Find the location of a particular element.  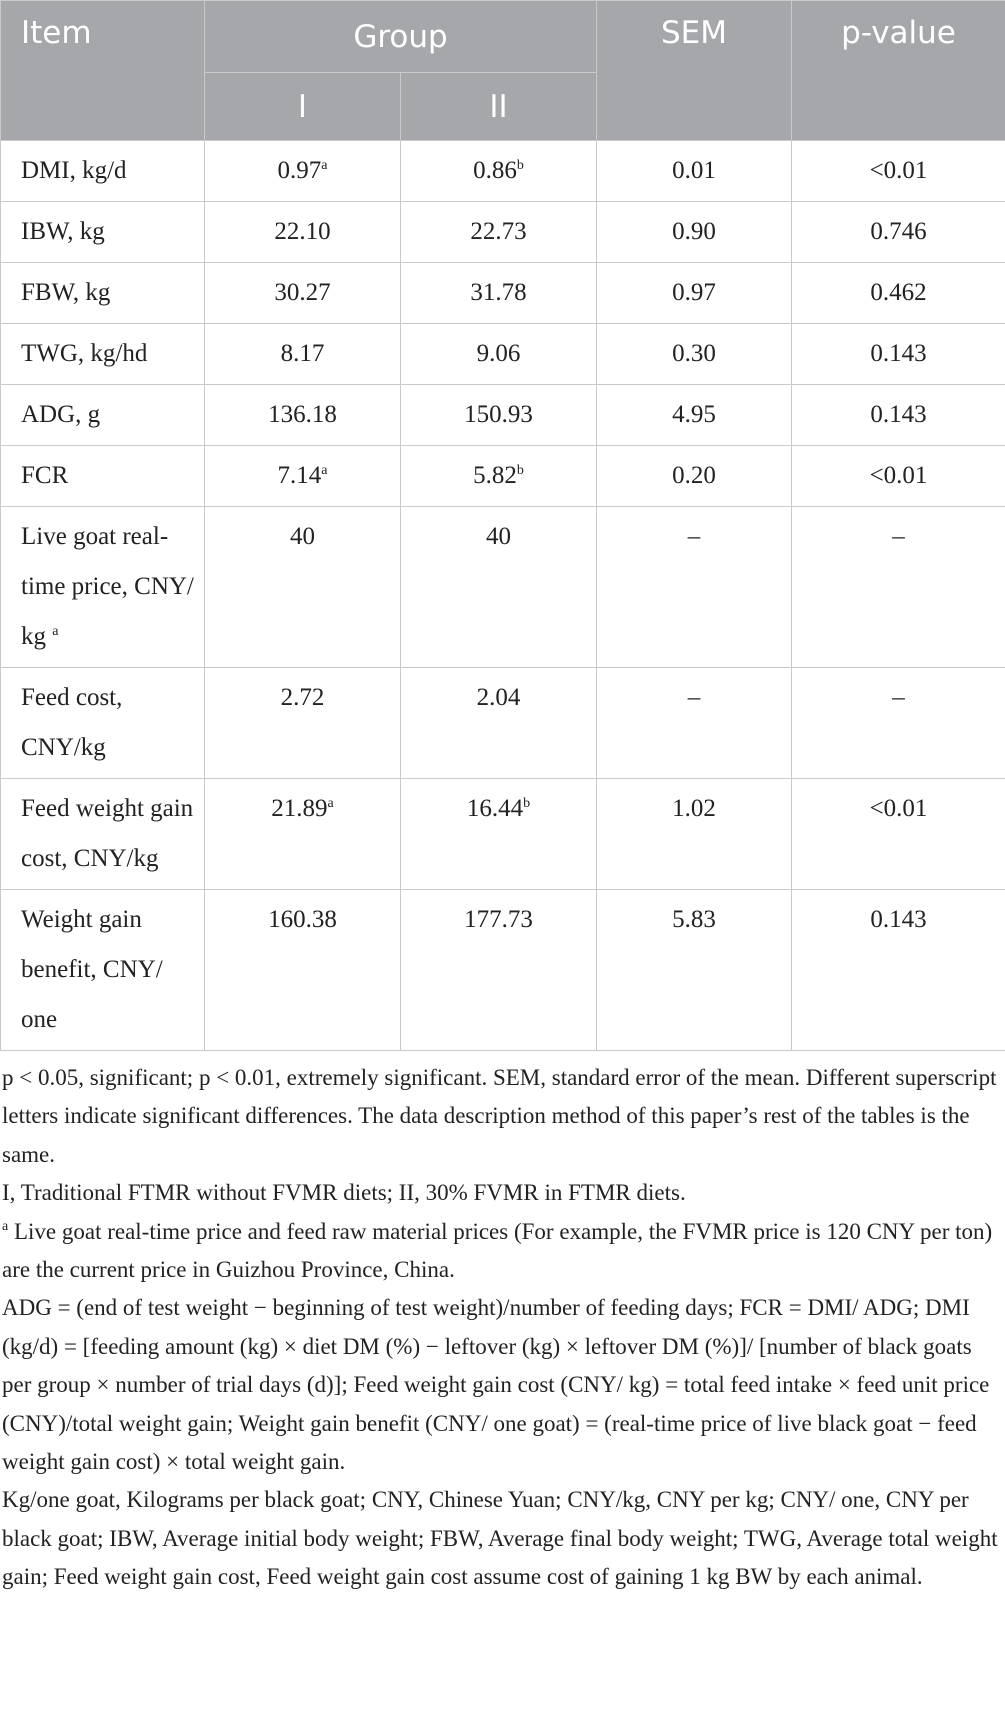

text: 150.93 is located at coordinates (498, 414).